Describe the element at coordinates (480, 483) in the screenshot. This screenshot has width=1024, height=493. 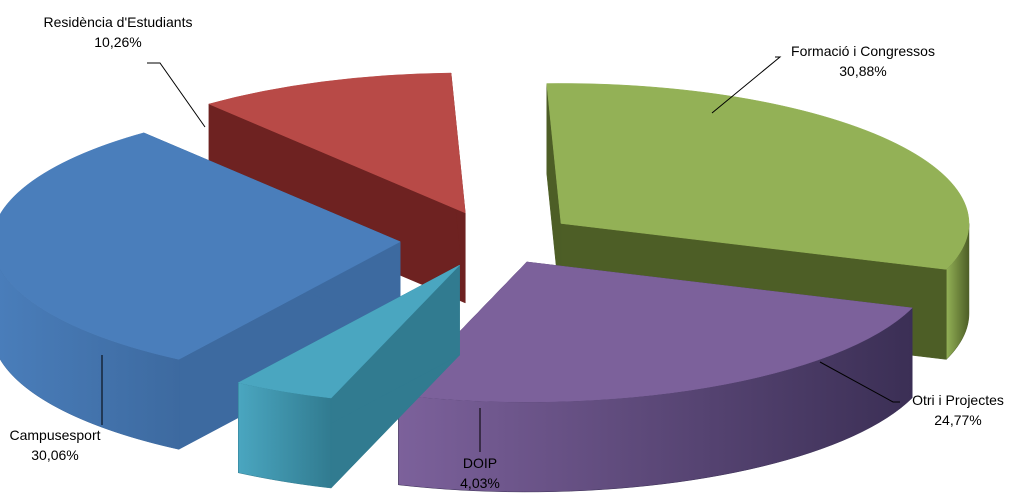
I see `slice-value-label: 4,03%` at that location.